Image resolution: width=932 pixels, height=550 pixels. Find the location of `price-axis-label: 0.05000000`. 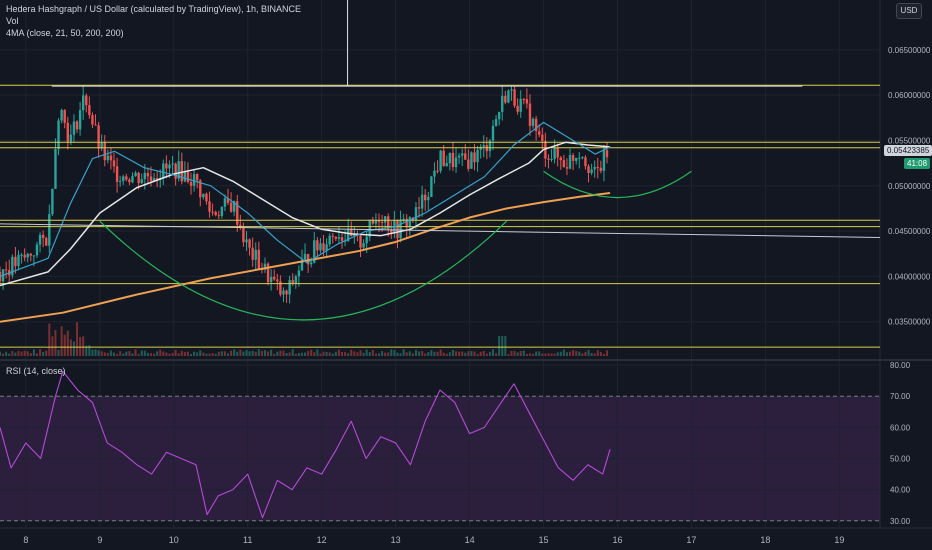

price-axis-label: 0.05000000 is located at coordinates (909, 186).